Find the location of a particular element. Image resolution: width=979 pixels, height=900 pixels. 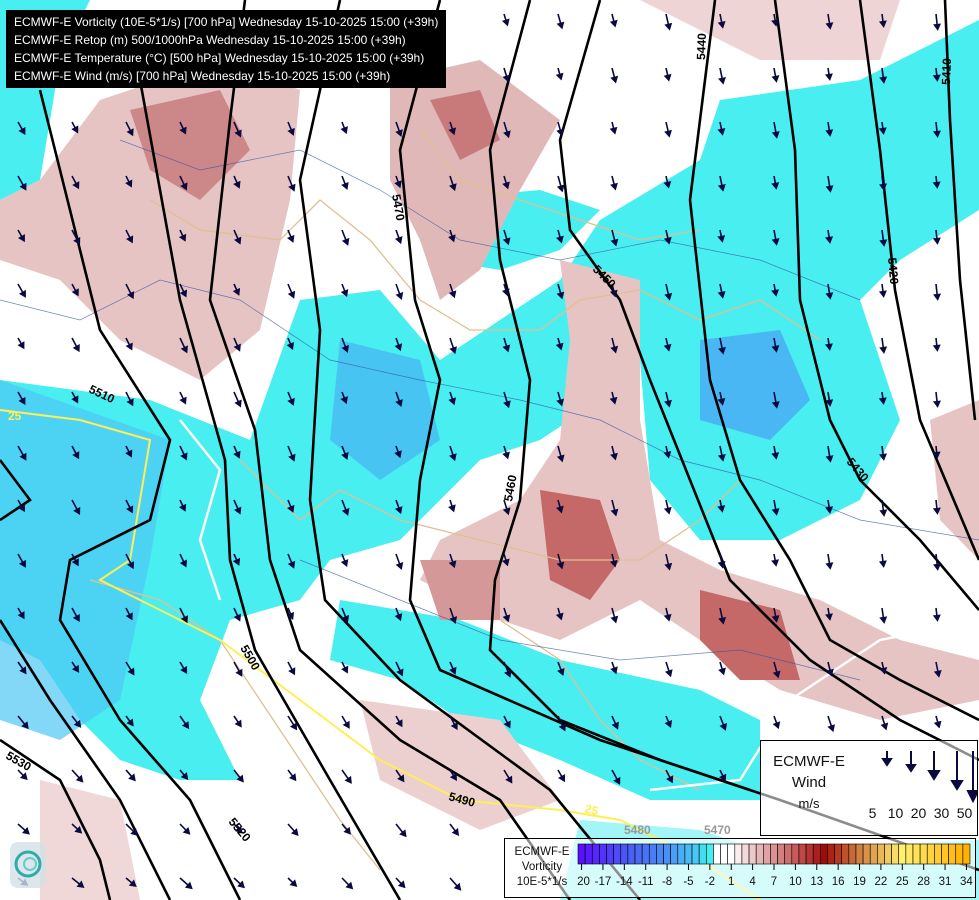

colorbar-tick-label: -8 is located at coordinates (667, 882).